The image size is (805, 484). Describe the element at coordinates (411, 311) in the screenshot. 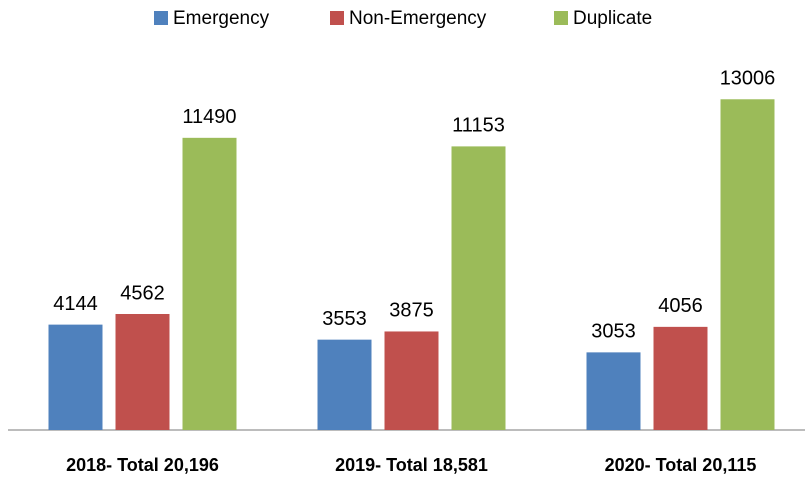

I see `data-label: 3875` at that location.